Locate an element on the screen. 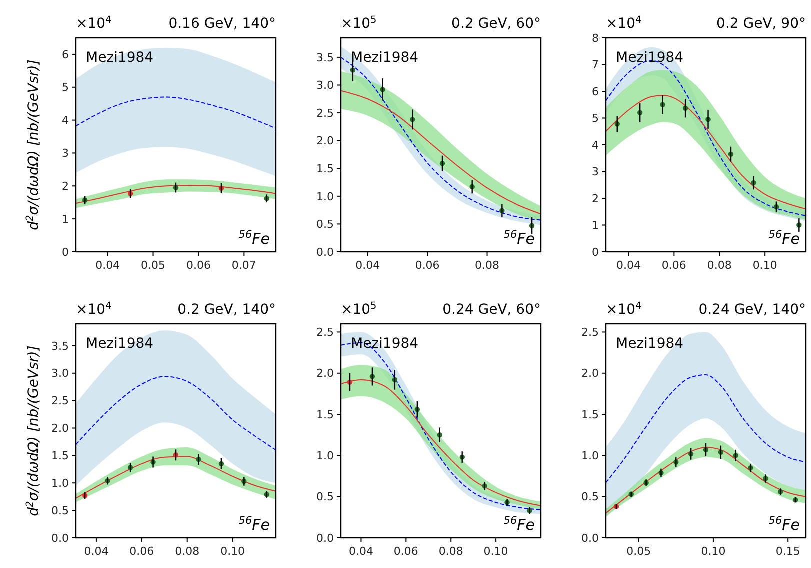 This screenshot has height=568, width=811. chart-title: 0.2 GeV, 90° is located at coordinates (761, 24).